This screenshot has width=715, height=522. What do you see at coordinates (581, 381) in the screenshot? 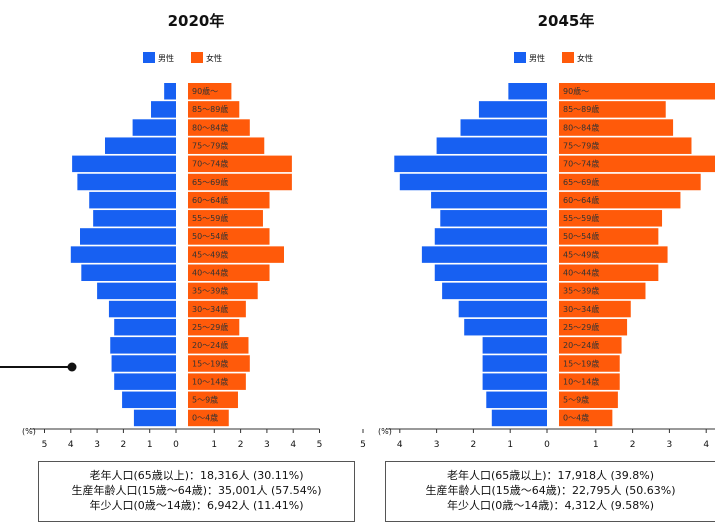
I see `age-label: 10〜14歳` at bounding box center [581, 381].